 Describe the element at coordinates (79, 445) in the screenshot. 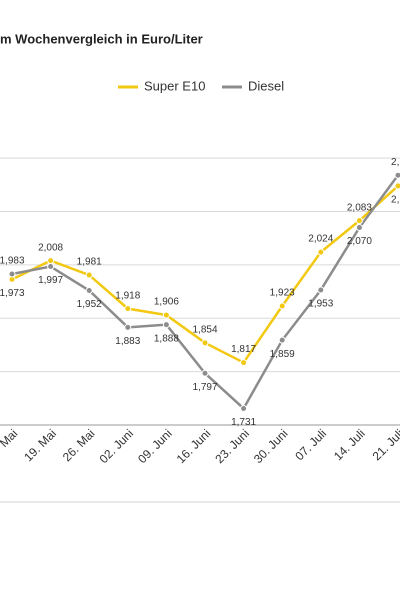

I see `x-tick-label: 26. Mai` at that location.